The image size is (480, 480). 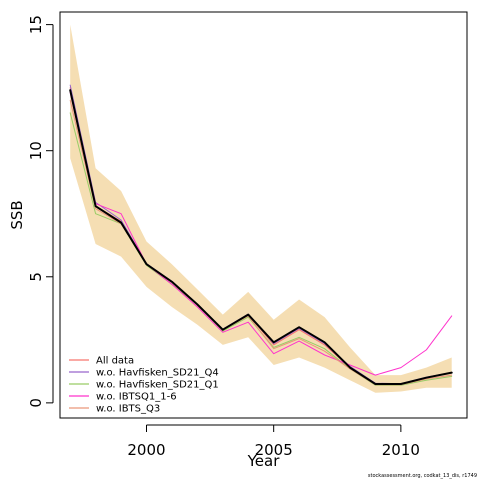 I want to click on y-axis: 0 5 10 15, so click(x=40, y=211).